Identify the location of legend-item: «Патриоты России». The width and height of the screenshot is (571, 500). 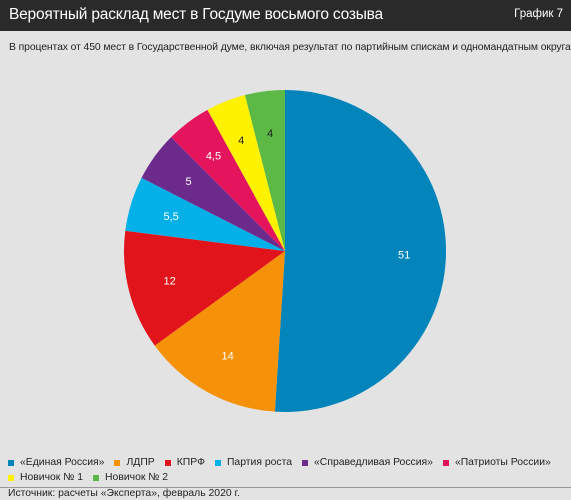
(496, 462).